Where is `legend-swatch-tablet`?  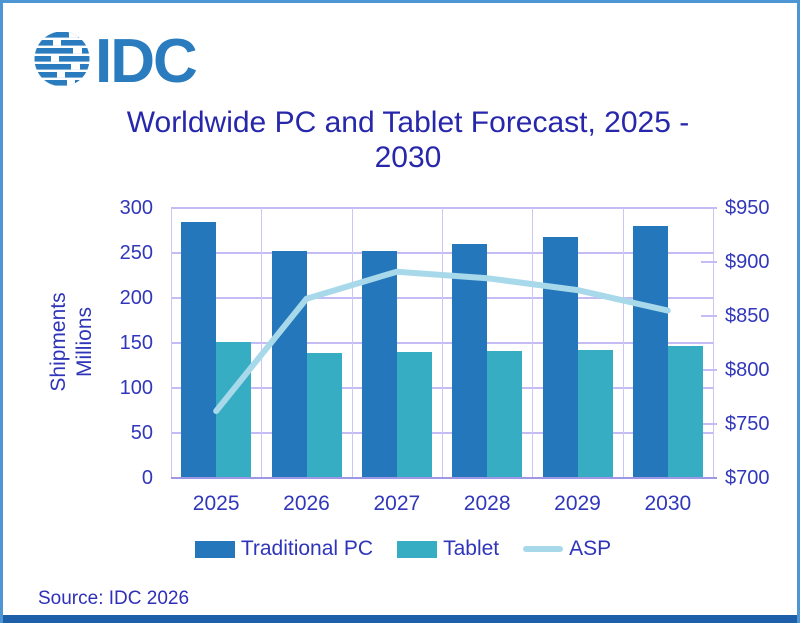 legend-swatch-tablet is located at coordinates (417, 549).